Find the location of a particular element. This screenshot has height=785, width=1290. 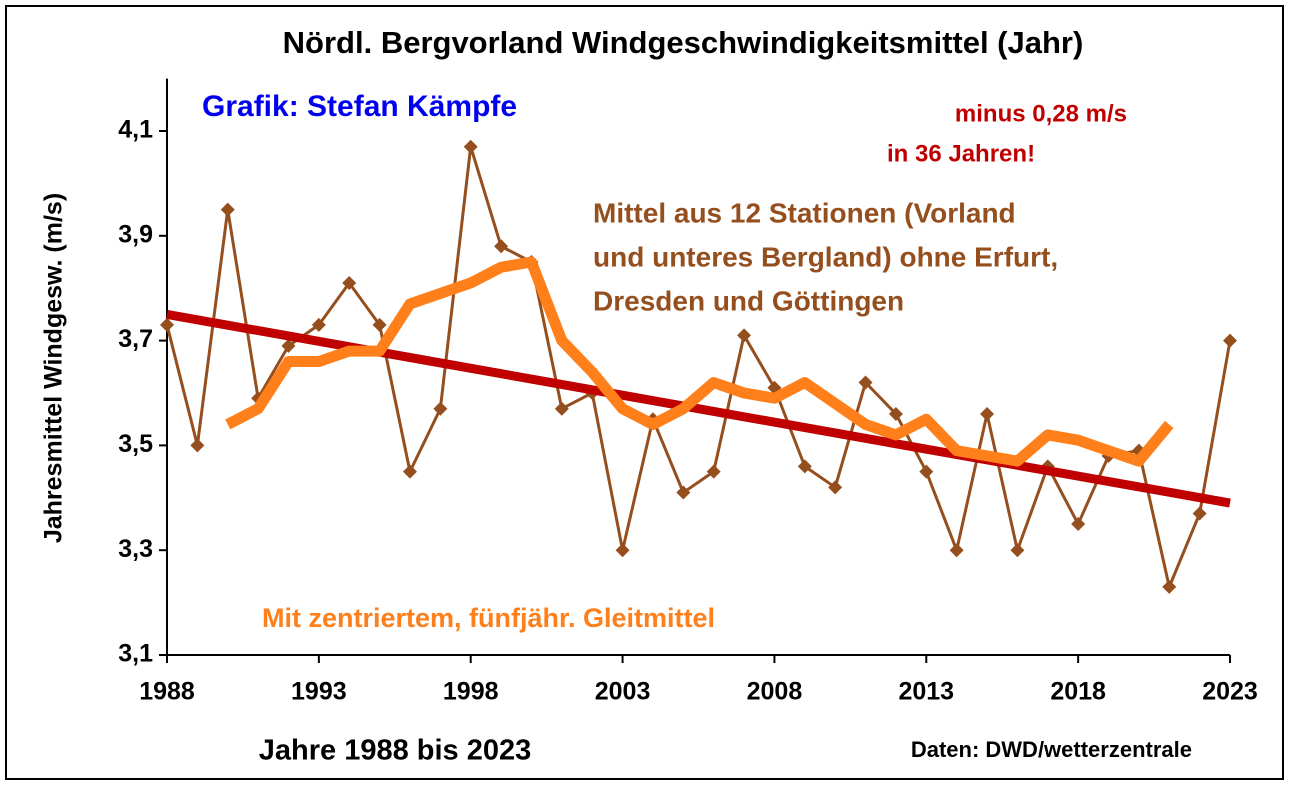

x-tick-label: 1998 is located at coordinates (471, 692).